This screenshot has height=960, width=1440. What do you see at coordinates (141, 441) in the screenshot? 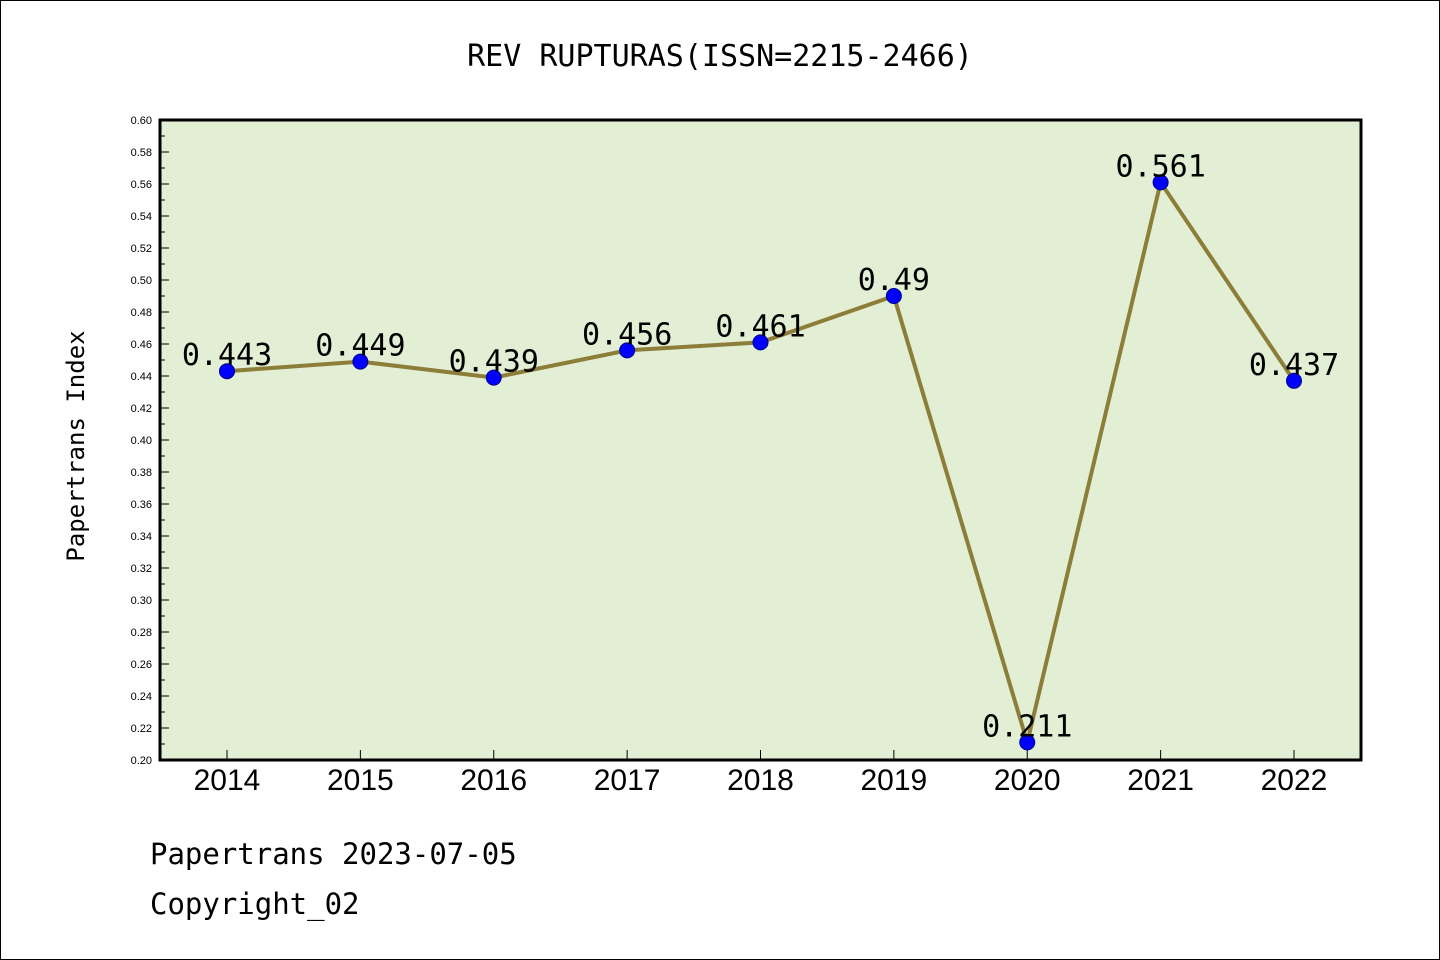
I see `y-tick-label: 0.40` at bounding box center [141, 441].